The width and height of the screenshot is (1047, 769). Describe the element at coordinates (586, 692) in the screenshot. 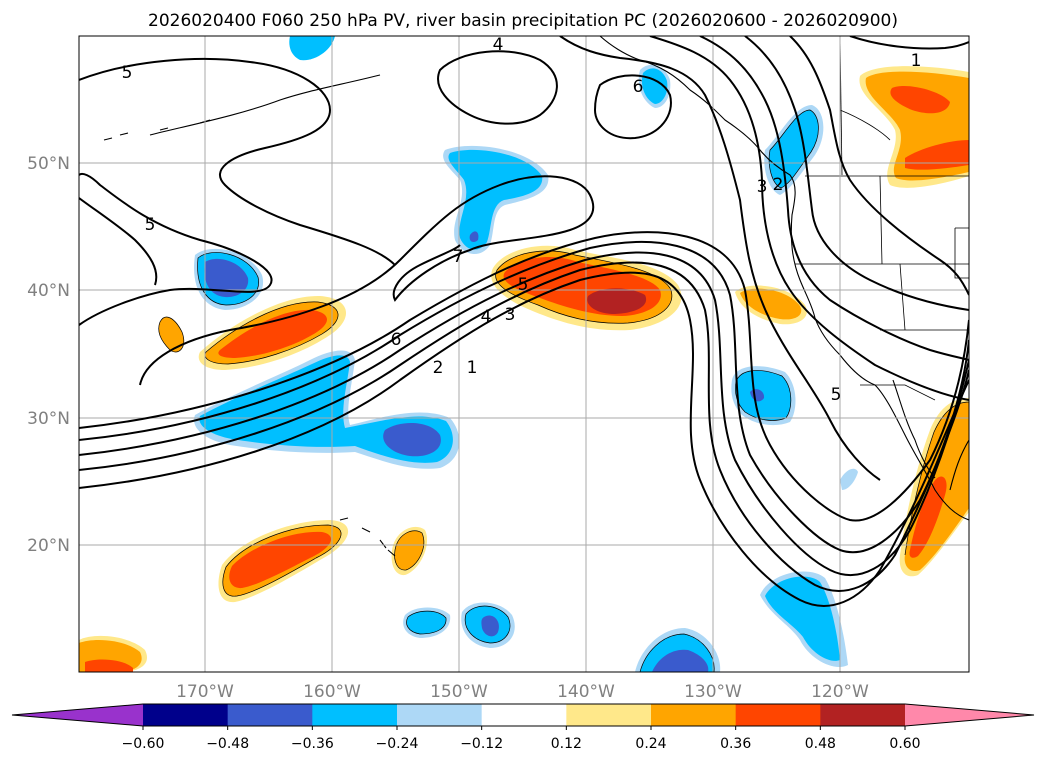

I see `lon-label: 140°W` at that location.